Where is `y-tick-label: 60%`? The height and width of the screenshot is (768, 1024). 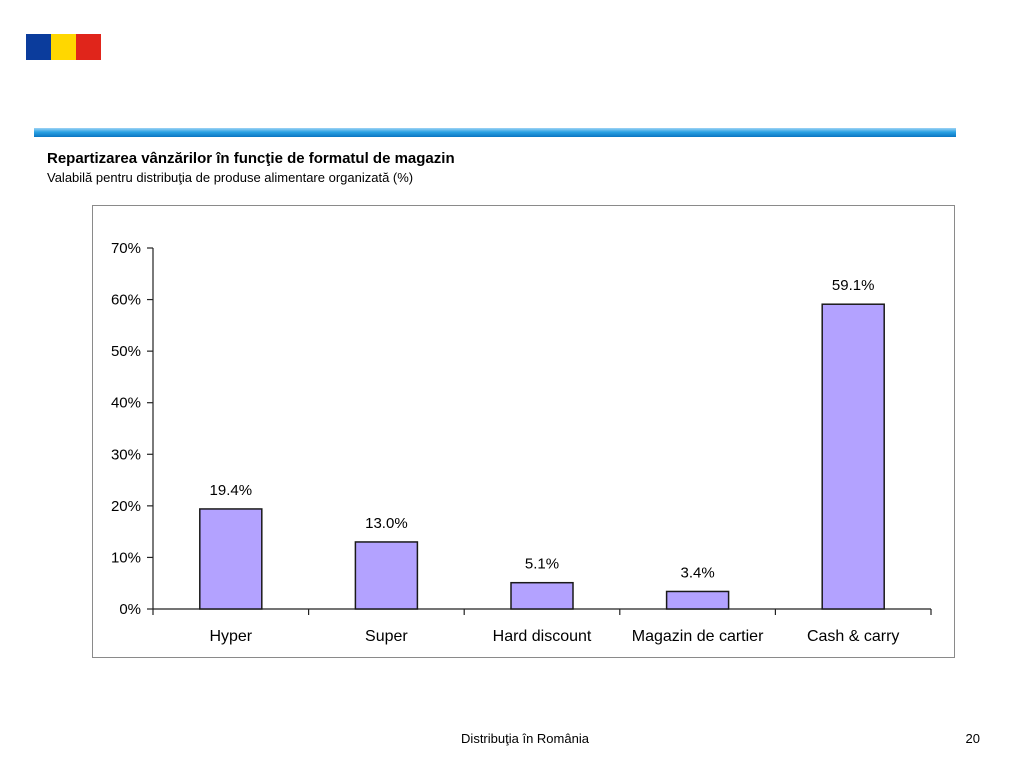
y-tick-label: 60% is located at coordinates (126, 300).